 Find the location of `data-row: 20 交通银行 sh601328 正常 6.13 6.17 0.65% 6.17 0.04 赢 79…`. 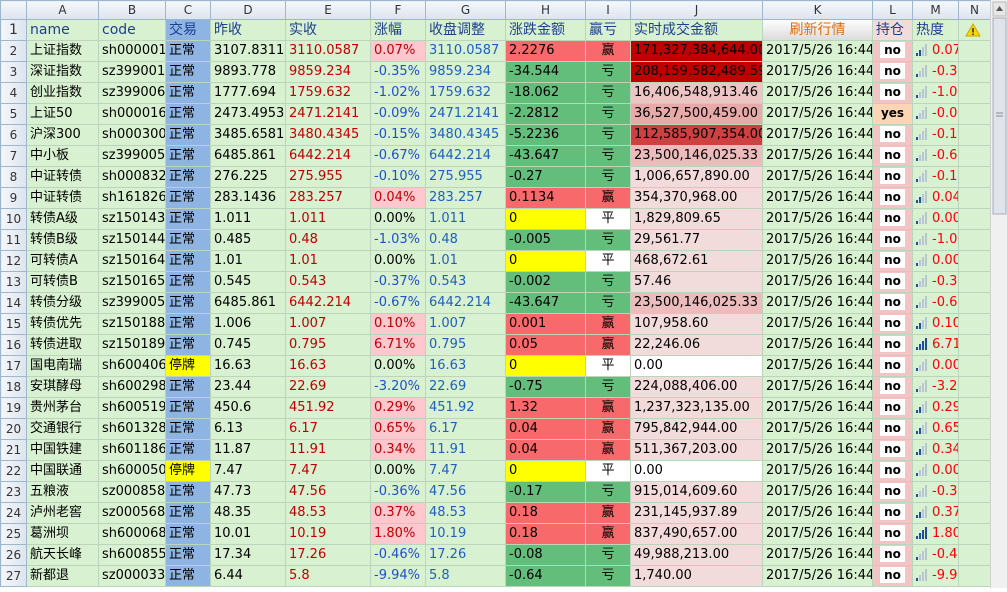

data-row: 20 交通银行 sh601328 正常 6.13 6.17 0.65% 6.17 0.04 赢 79… is located at coordinates (495, 429).